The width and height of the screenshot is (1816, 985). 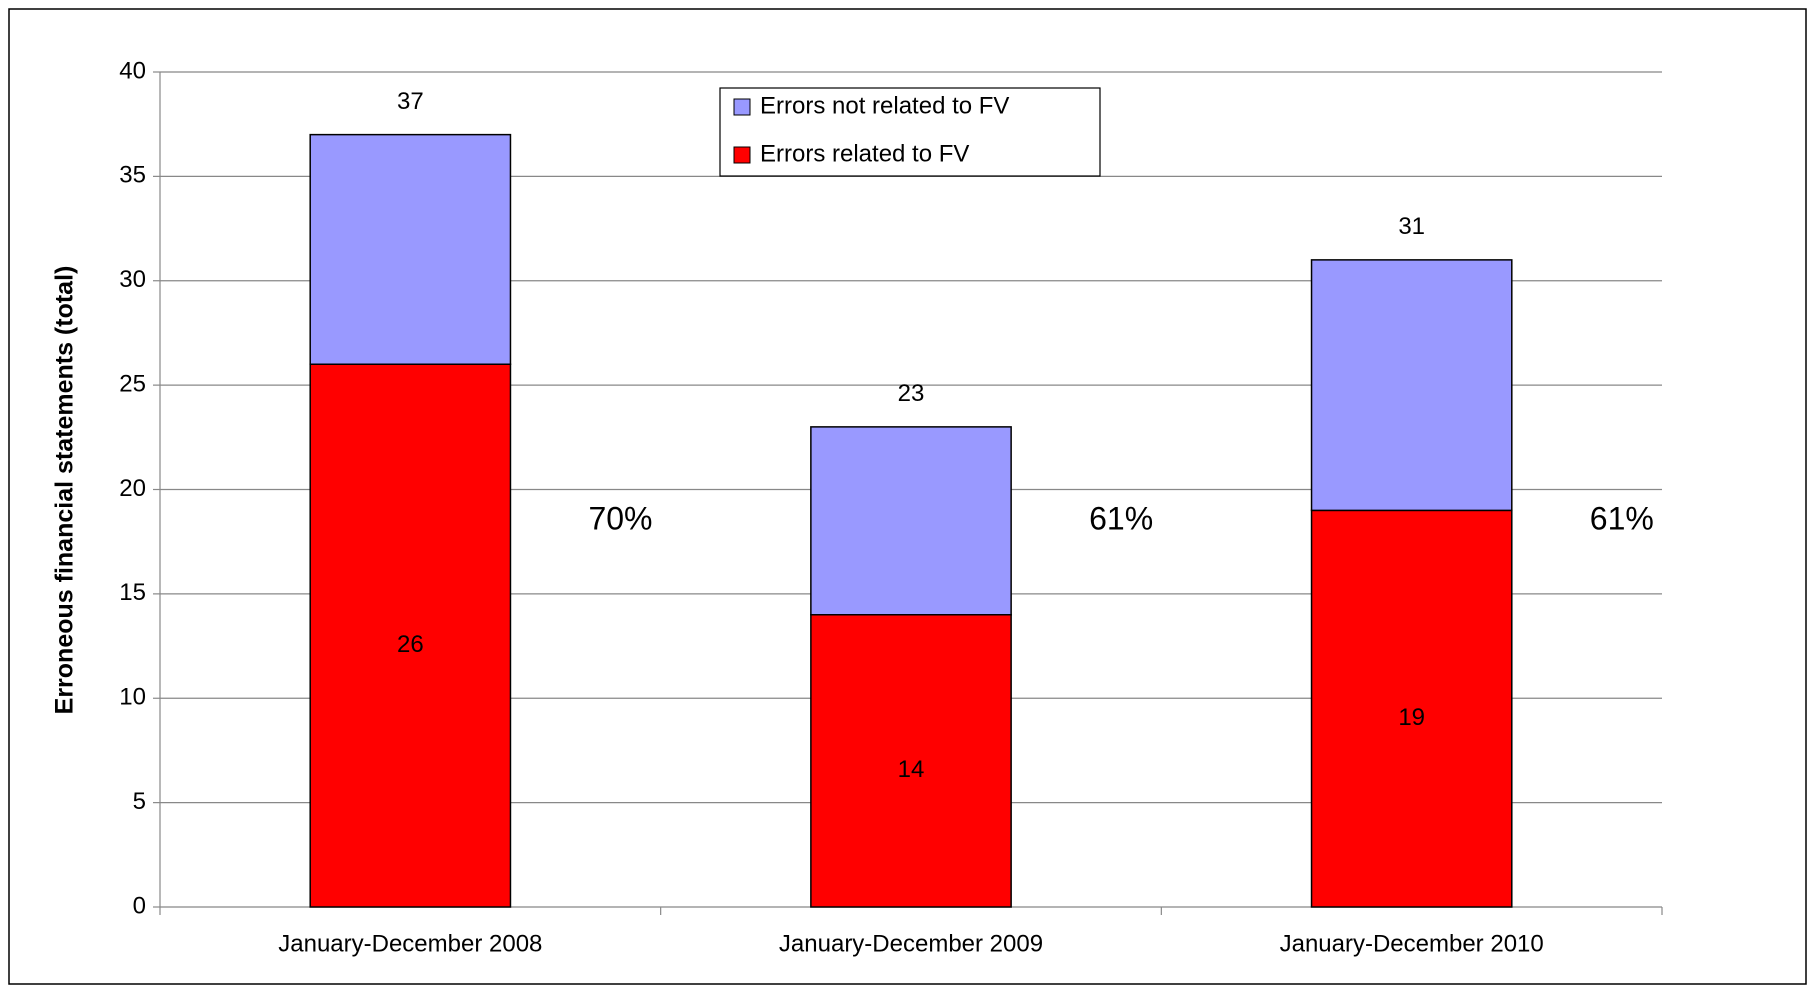 I want to click on value-label: 14, so click(x=911, y=769).